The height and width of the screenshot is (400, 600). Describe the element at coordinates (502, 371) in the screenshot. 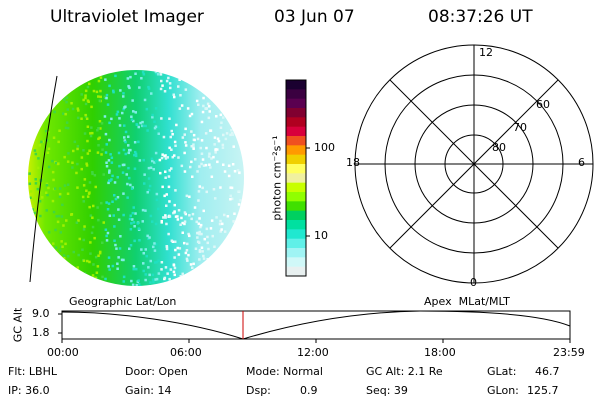

I see `glat-label: GLat:` at that location.